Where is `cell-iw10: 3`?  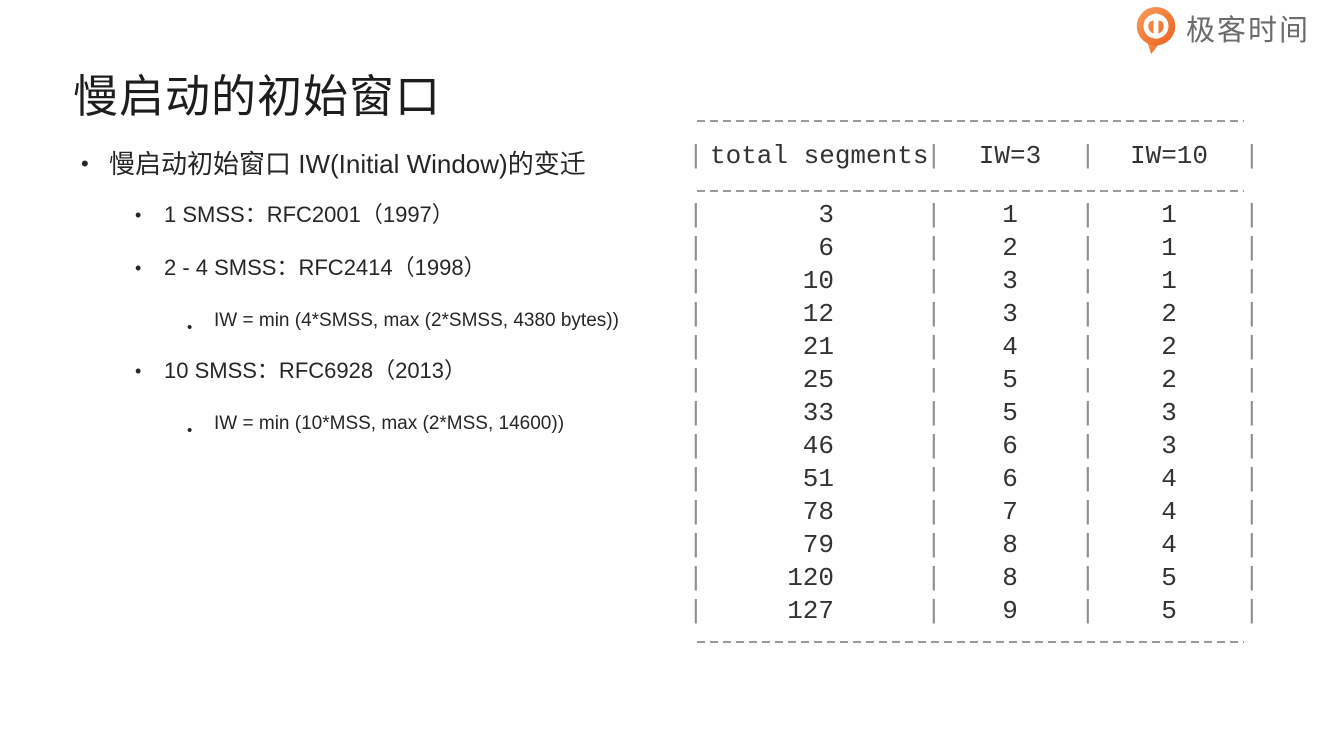
cell-iw10: 3 is located at coordinates (1169, 412).